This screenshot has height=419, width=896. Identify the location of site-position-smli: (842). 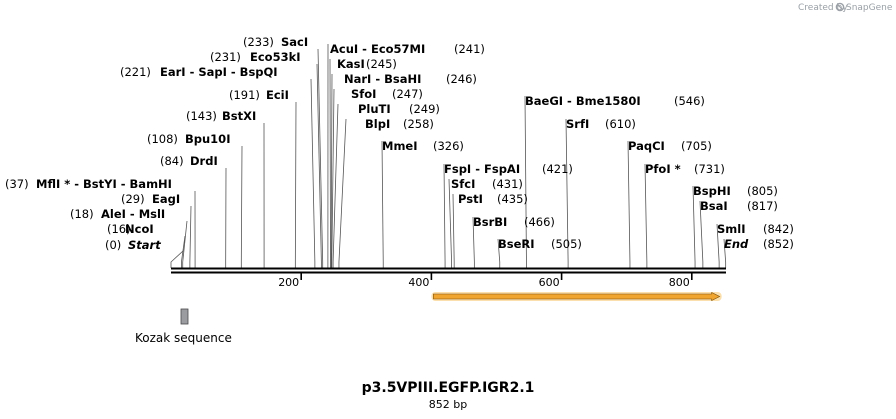
(778, 229).